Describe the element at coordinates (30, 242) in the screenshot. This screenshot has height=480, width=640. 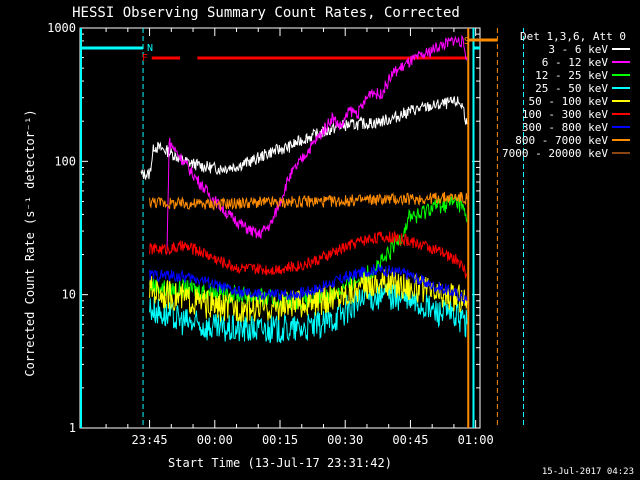
I see `y-axis-label: Corrected Count Rate (s⁻¹ detector⁻¹)` at that location.